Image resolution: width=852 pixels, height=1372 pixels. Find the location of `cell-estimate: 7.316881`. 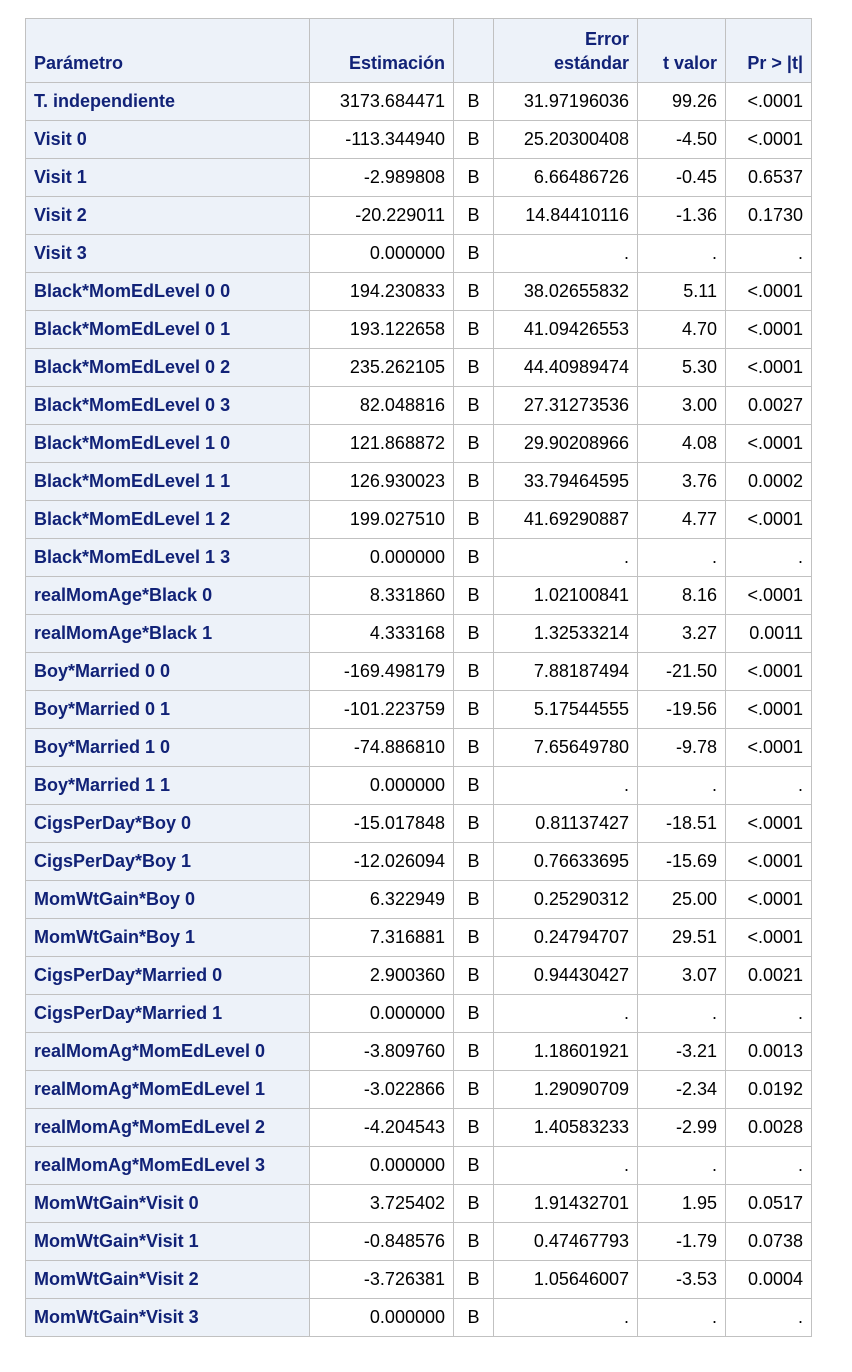

cell-estimate: 7.316881 is located at coordinates (381, 937).